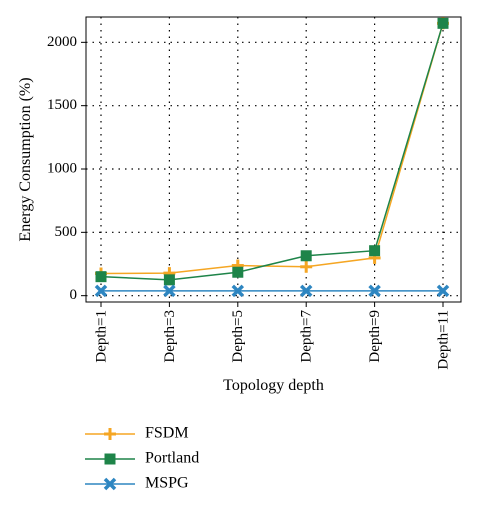  I want to click on legend-marker-fsdm, so click(110, 434).